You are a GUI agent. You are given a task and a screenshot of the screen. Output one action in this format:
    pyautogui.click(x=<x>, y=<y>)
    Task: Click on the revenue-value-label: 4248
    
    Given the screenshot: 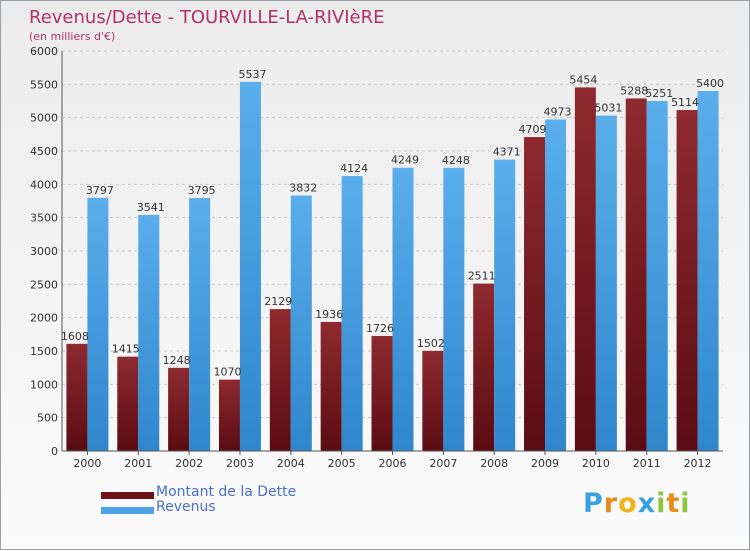 What is the action you would take?
    pyautogui.click(x=456, y=160)
    